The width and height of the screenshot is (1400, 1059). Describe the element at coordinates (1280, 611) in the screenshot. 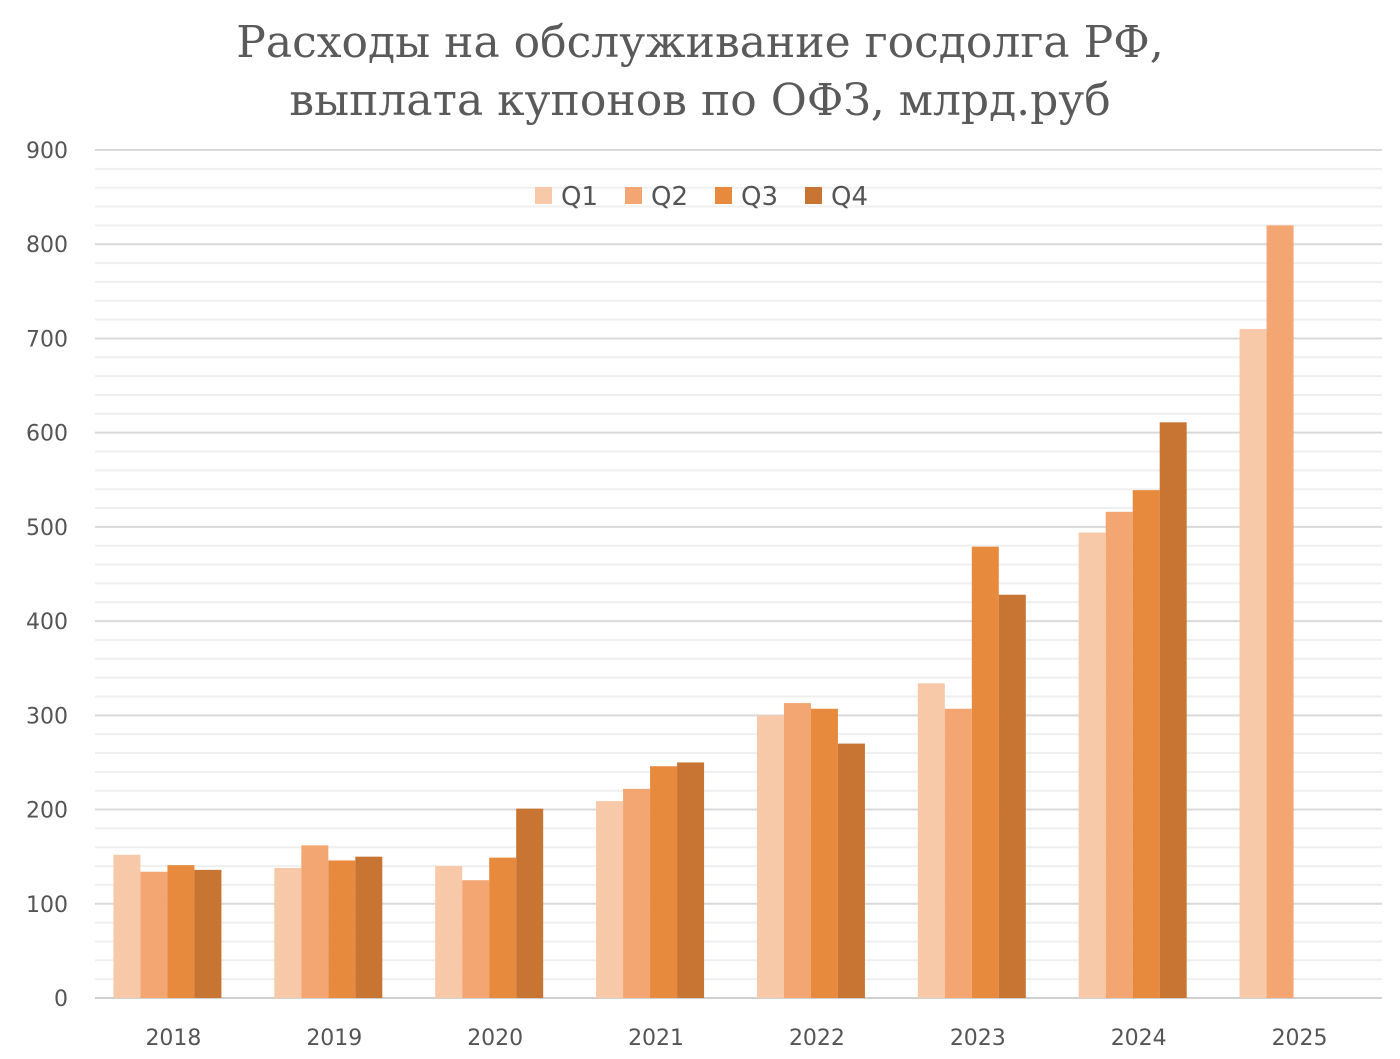

I see `bar-Q2-2025` at that location.